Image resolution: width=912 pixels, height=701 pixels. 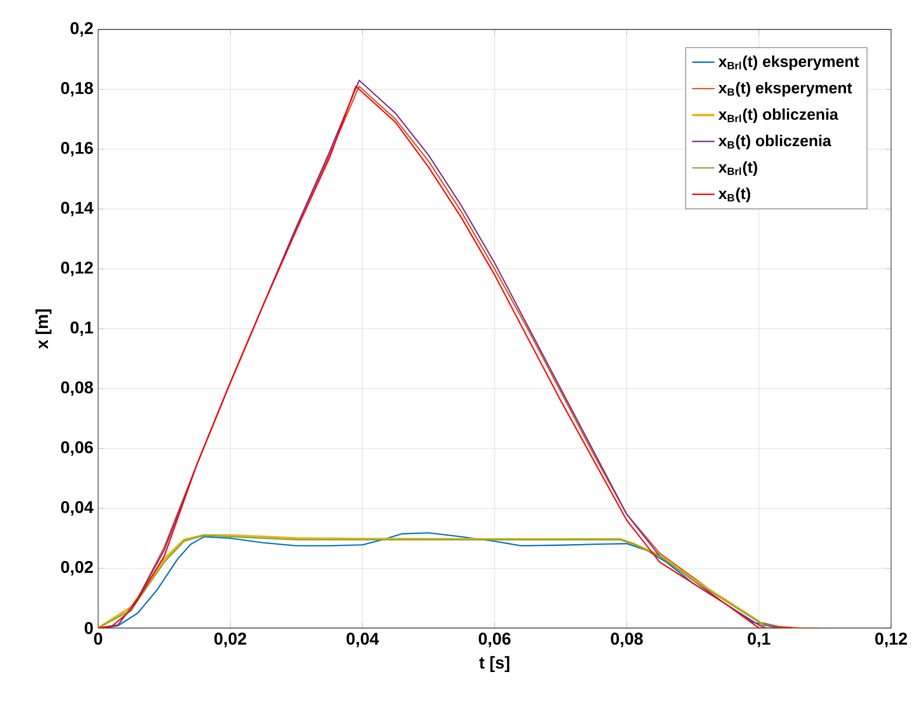 What do you see at coordinates (77, 209) in the screenshot?
I see `y-tick-label: 0,14` at bounding box center [77, 209].